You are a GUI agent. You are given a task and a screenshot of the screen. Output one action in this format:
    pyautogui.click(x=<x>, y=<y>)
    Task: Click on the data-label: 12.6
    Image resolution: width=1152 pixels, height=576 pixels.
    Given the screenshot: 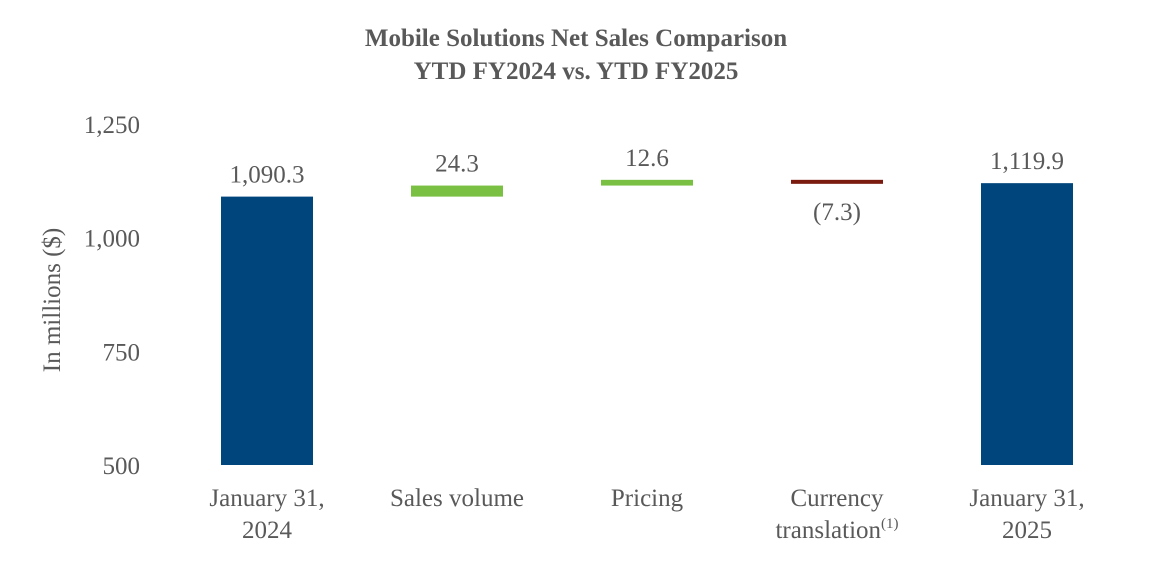 What is the action you would take?
    pyautogui.click(x=647, y=158)
    